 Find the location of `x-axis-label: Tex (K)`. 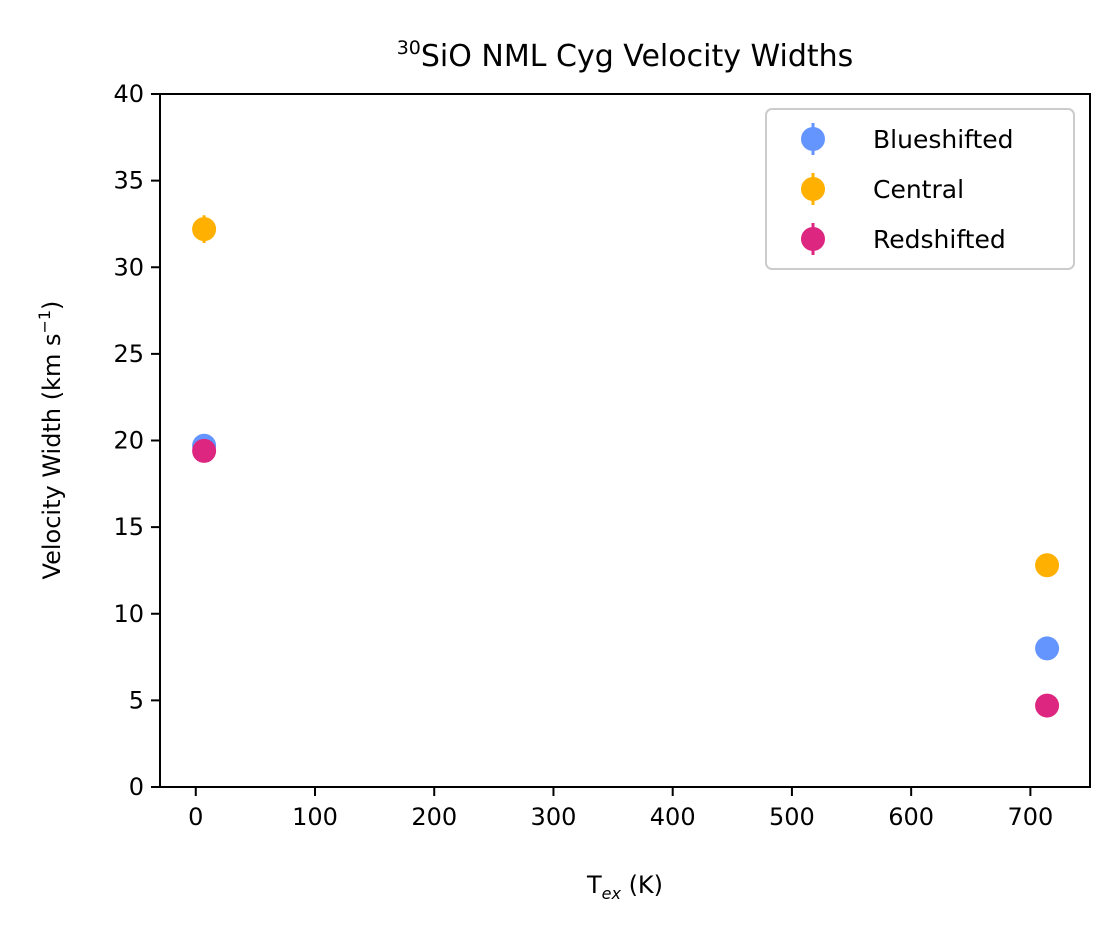

x-axis-label: Tex (K) is located at coordinates (624, 887).